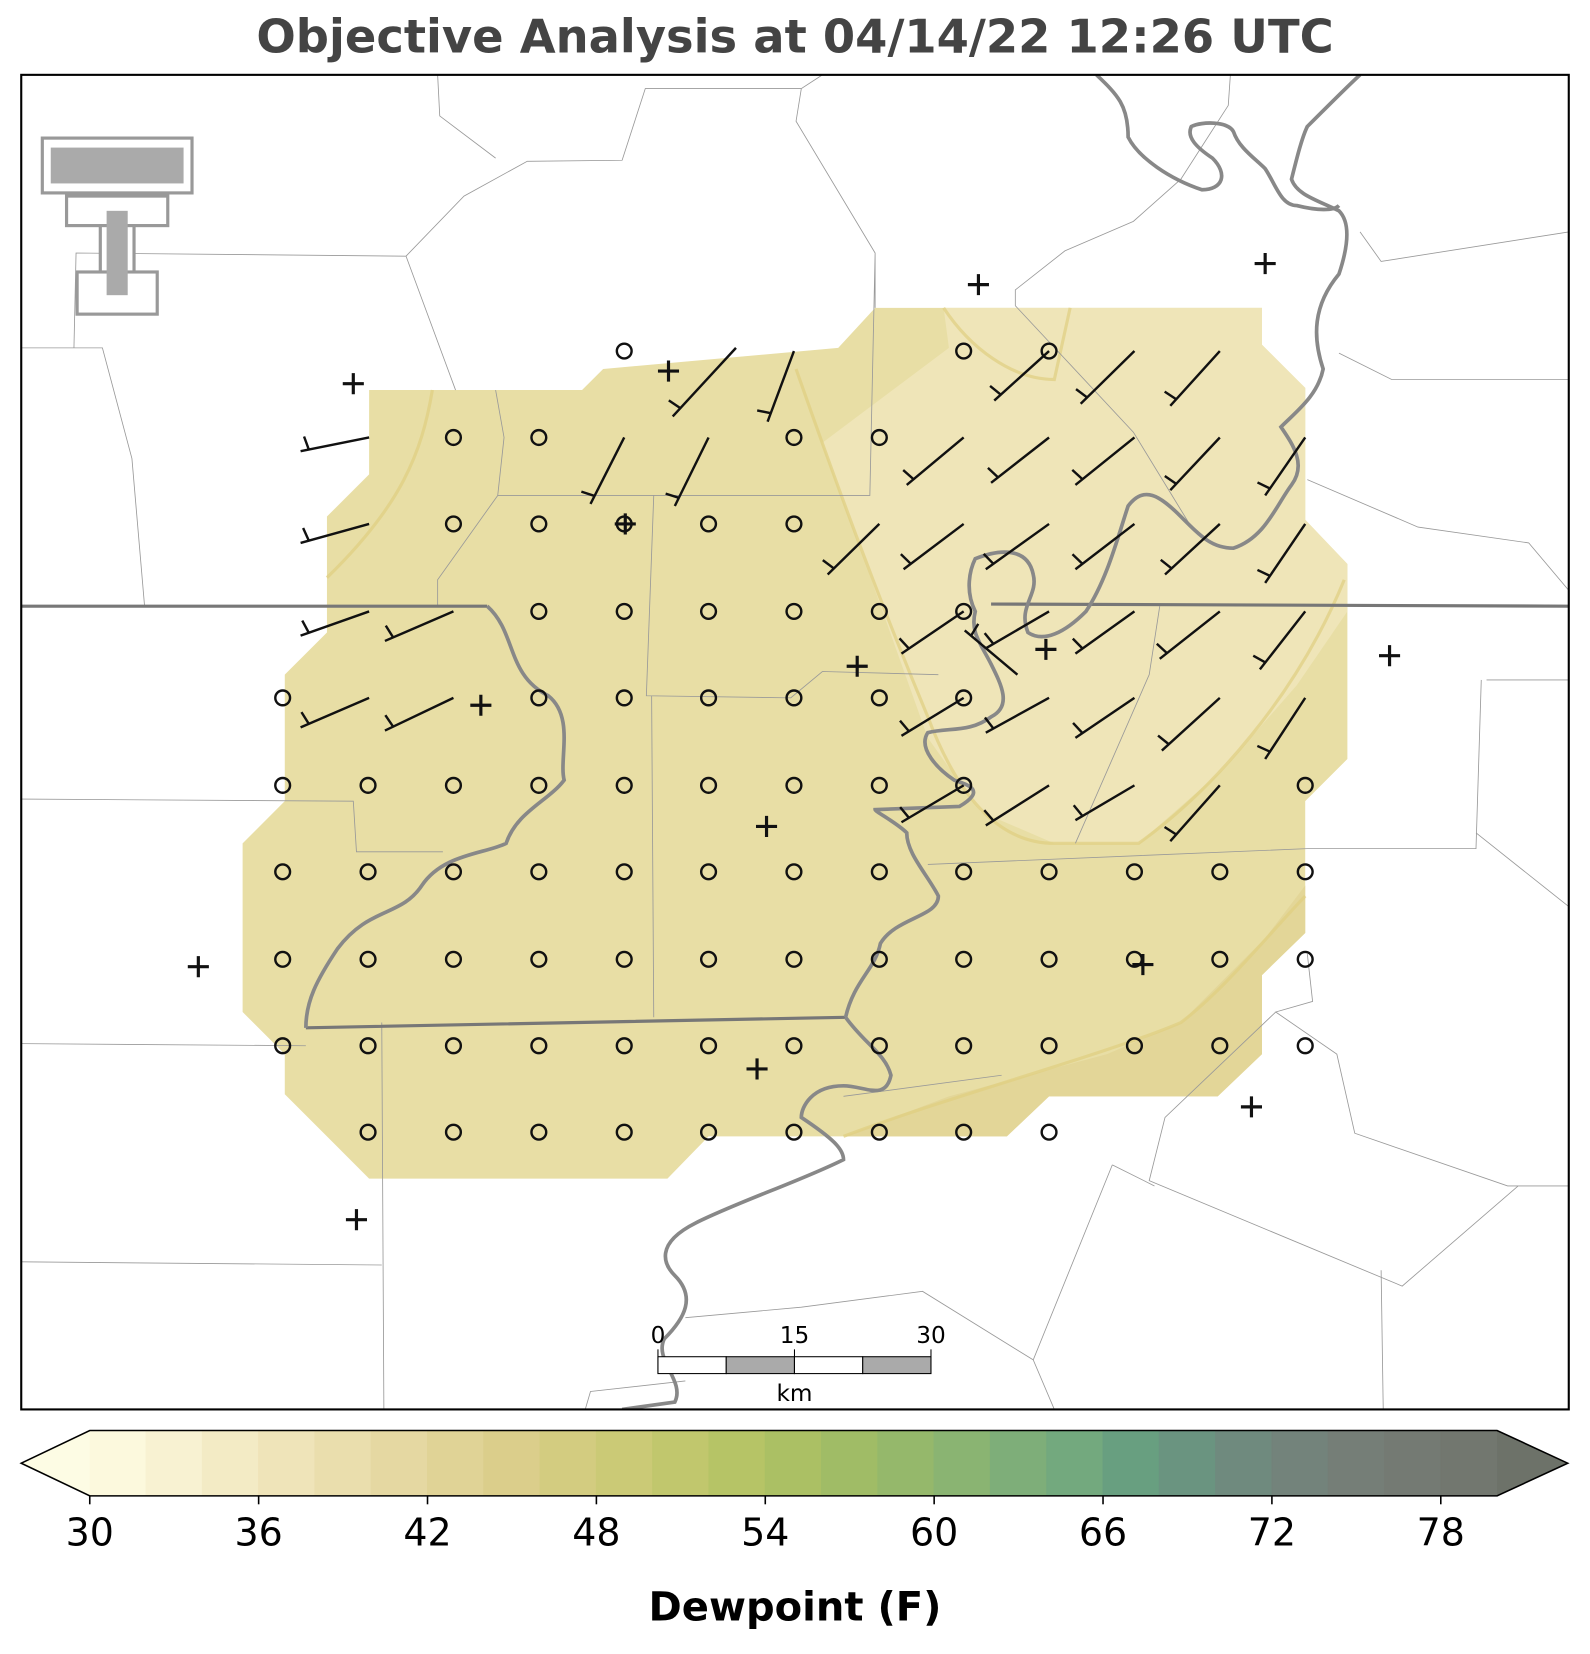  I want to click on colorbar-extend-high, so click(1532, 1463).